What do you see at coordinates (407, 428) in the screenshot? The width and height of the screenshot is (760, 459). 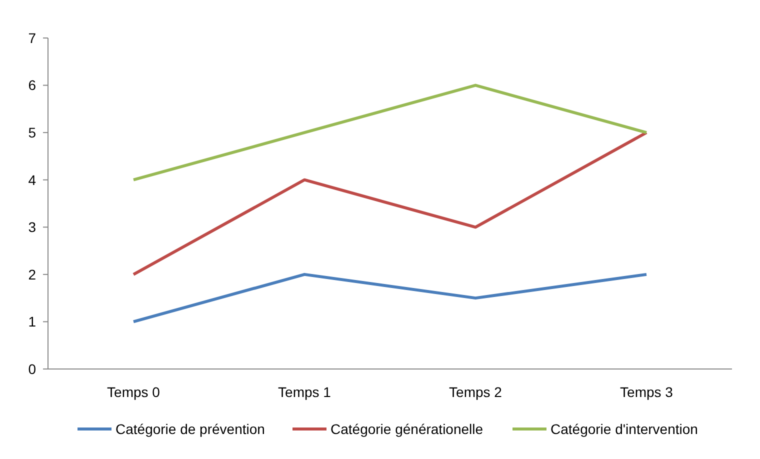 I see `legend-label: Catégorie générationelle` at bounding box center [407, 428].